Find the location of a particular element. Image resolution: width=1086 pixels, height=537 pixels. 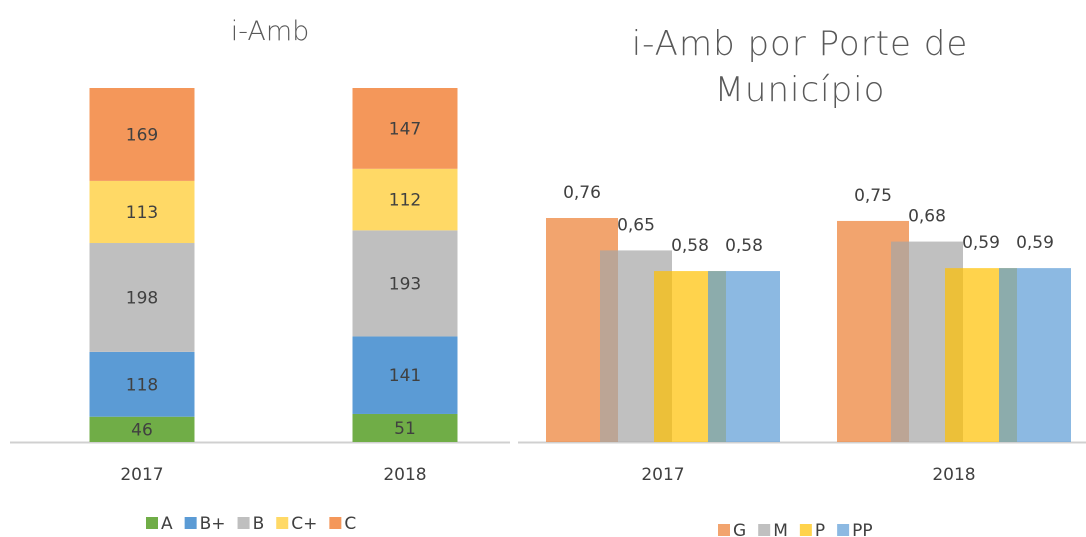

data-label: 118 is located at coordinates (142, 385).